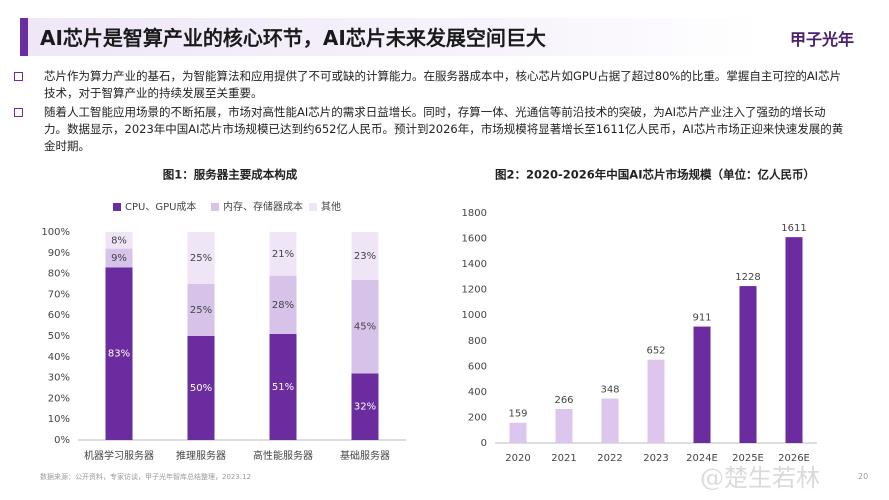  I want to click on x-tick-label: 2026E, so click(794, 458).